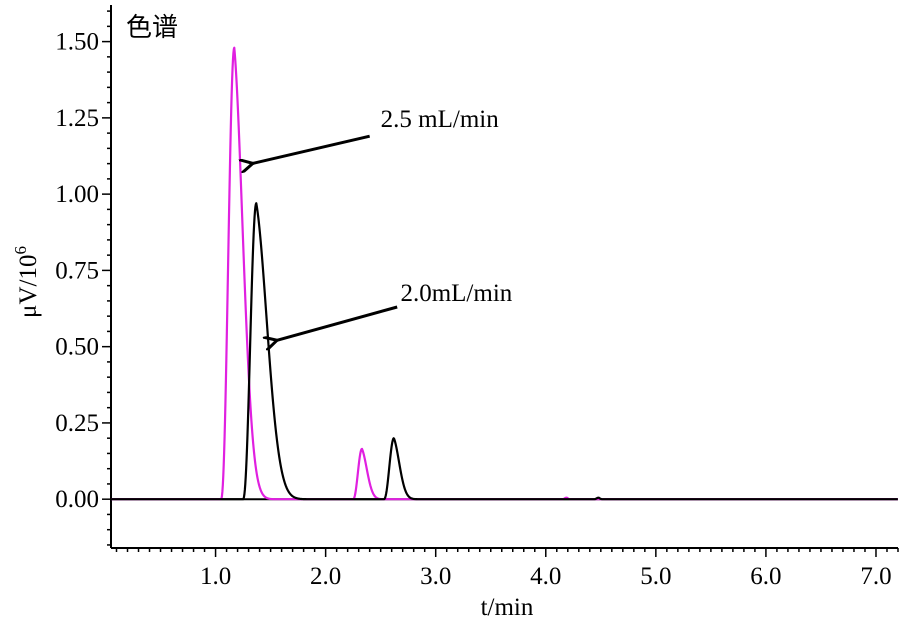 This screenshot has width=900, height=618. I want to click on x-axis-label: t/min, so click(507, 606).